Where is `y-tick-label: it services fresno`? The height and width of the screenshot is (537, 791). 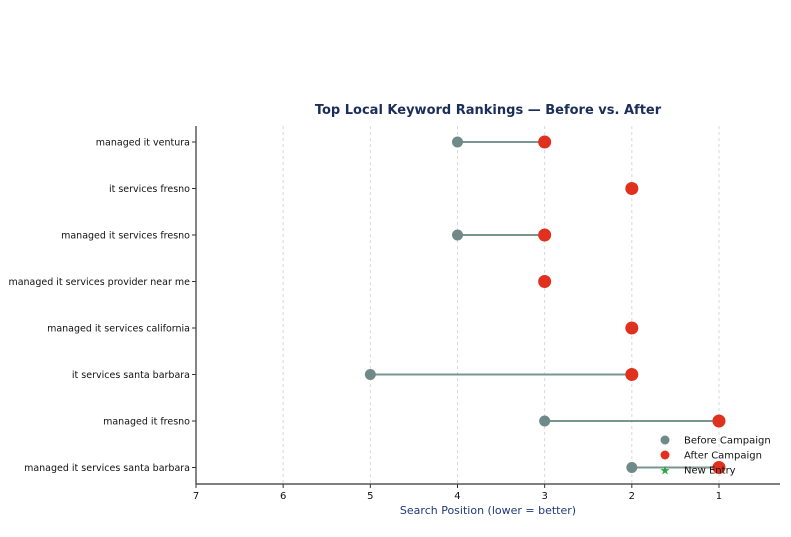 y-tick-label: it services fresno is located at coordinates (149, 189).